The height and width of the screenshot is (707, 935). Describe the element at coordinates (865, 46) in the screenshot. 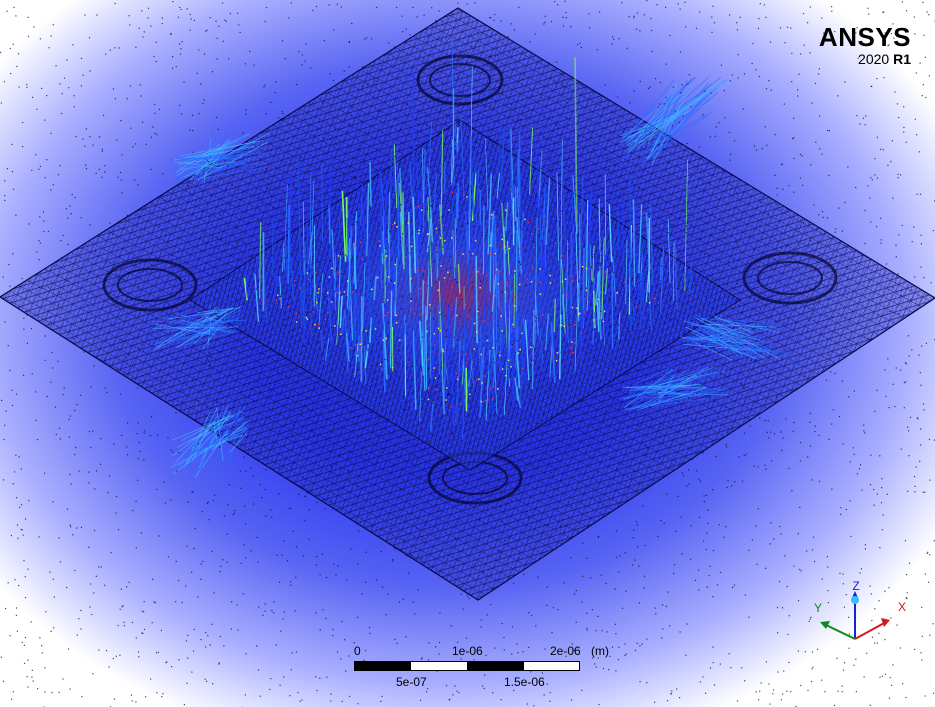

I see `ansys-logo: ANSYS 2020 R1` at that location.